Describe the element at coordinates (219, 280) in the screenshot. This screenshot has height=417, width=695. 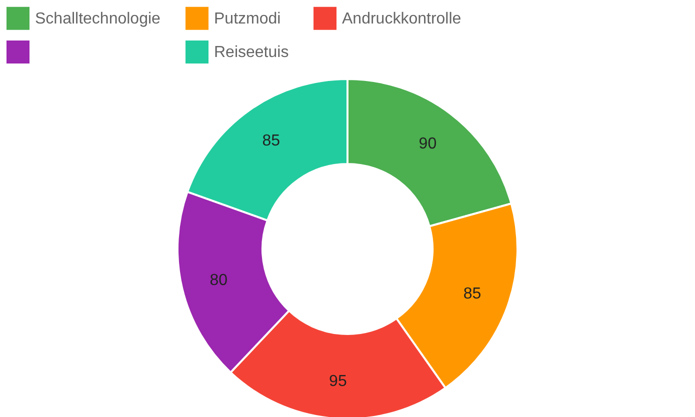
I see `data-label: 80` at that location.